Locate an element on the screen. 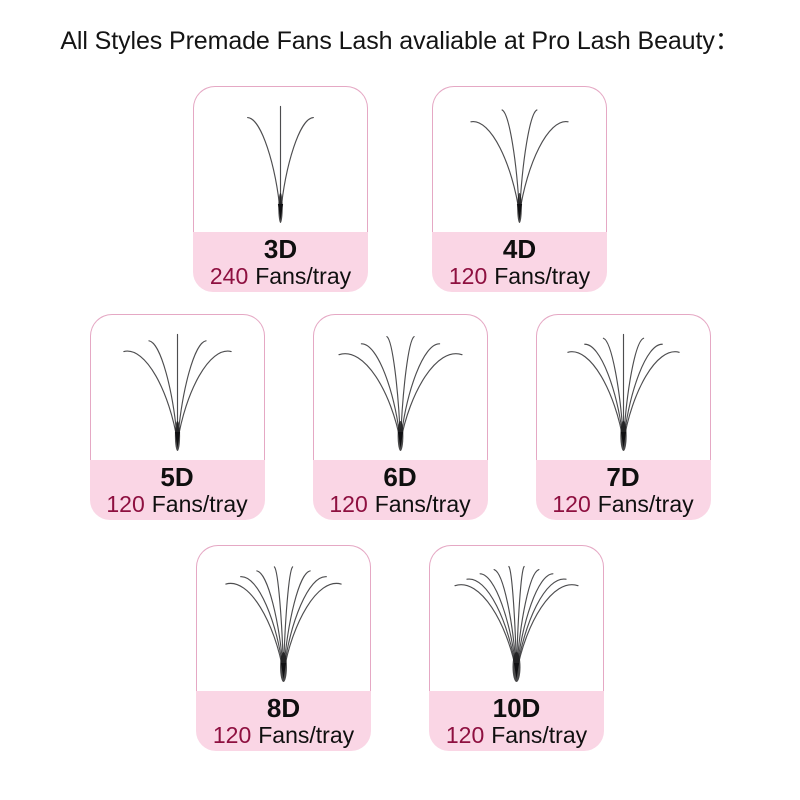 The height and width of the screenshot is (800, 800). card-label-band: 8D 120 Fans/tray is located at coordinates (283, 721).